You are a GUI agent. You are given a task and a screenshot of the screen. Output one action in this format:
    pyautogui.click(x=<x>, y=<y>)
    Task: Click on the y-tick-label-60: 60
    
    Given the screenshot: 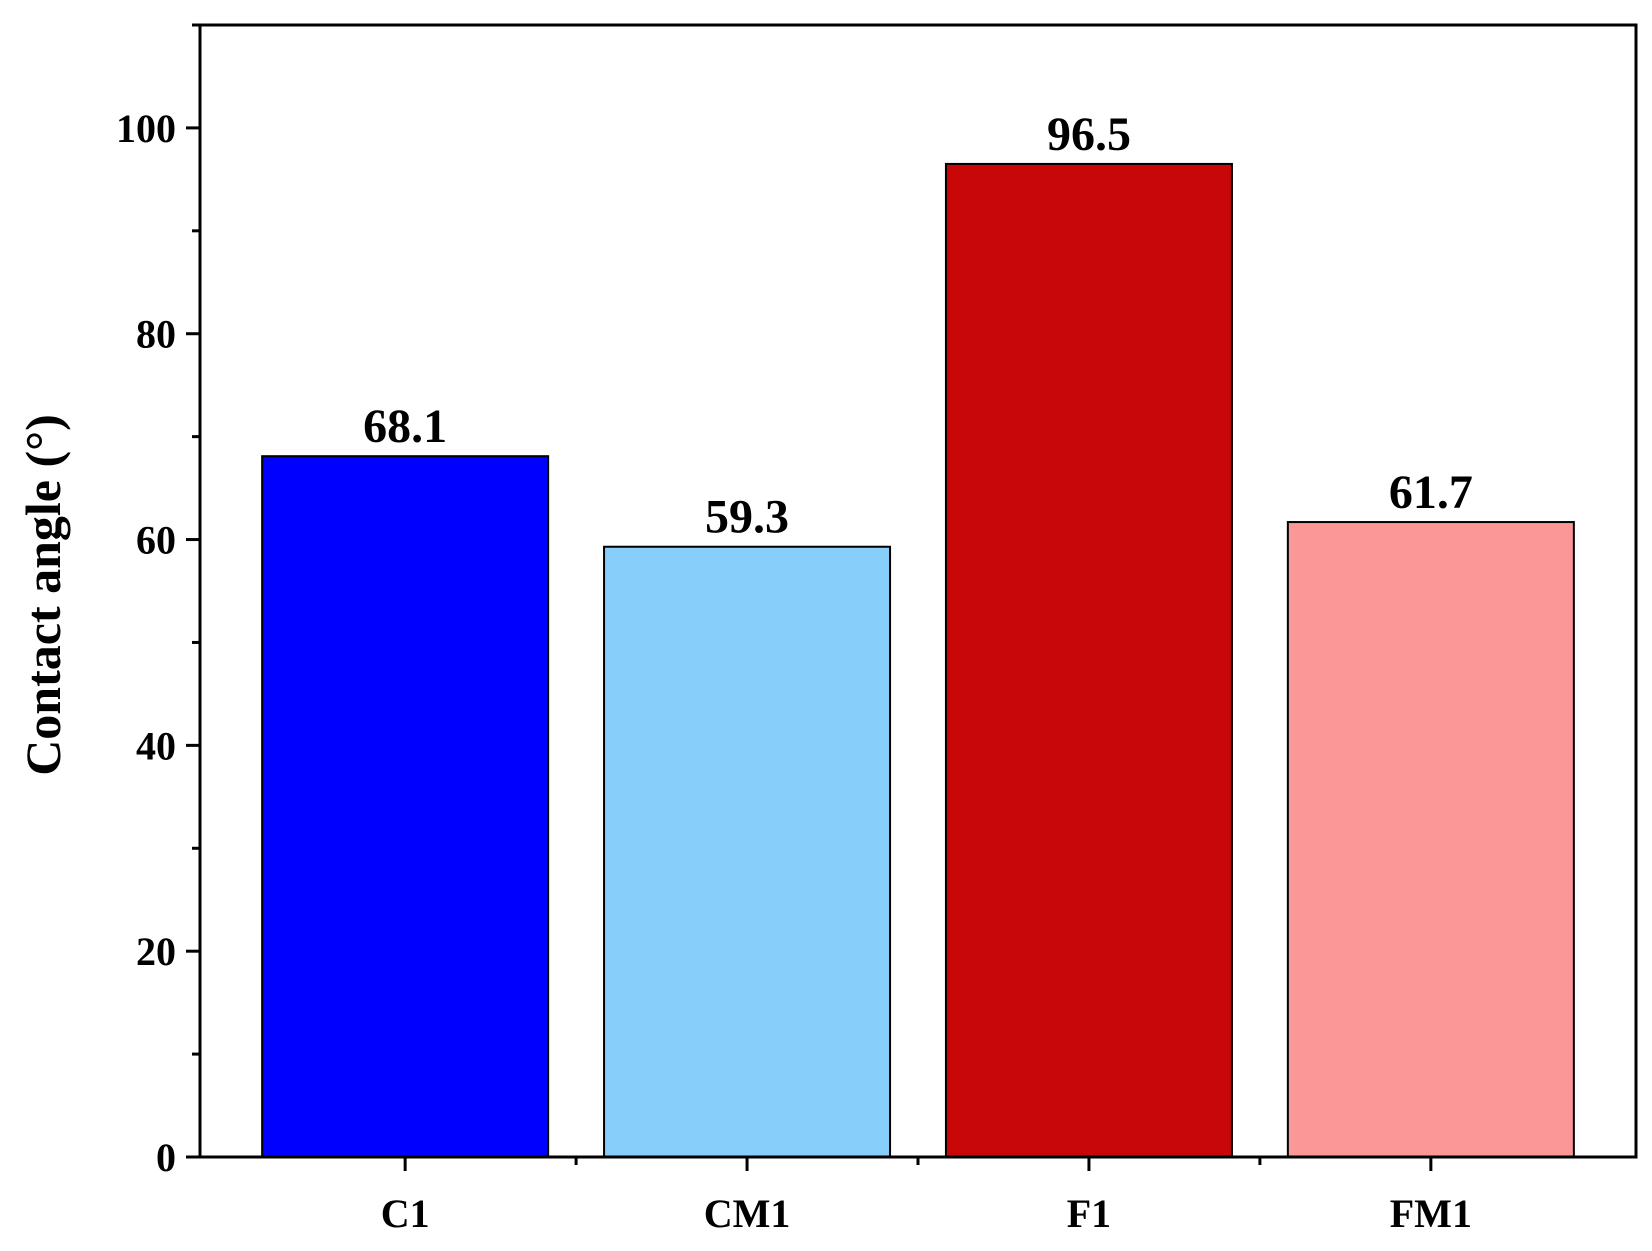 What is the action you would take?
    pyautogui.click(x=156, y=540)
    